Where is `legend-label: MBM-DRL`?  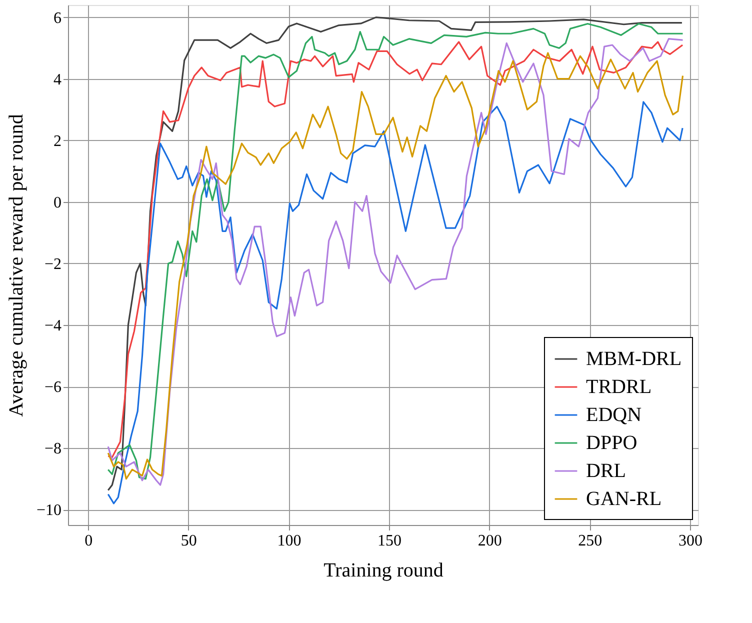
legend-label: MBM-DRL is located at coordinates (634, 359).